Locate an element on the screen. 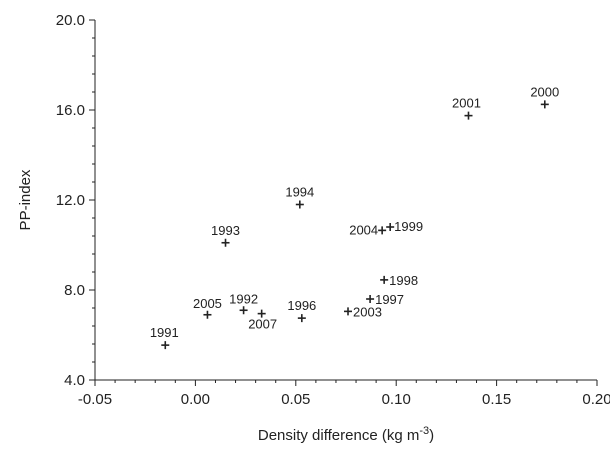 This screenshot has width=610, height=450. point-label: 2005 is located at coordinates (207, 303).